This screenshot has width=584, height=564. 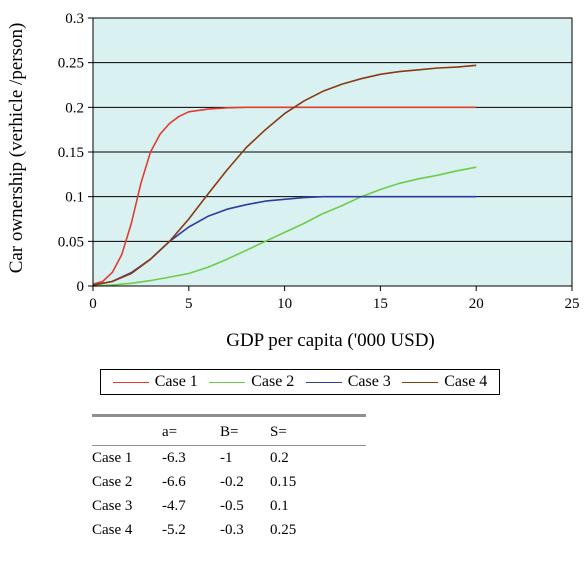 I want to click on table-cell: 0.1, so click(x=279, y=505).